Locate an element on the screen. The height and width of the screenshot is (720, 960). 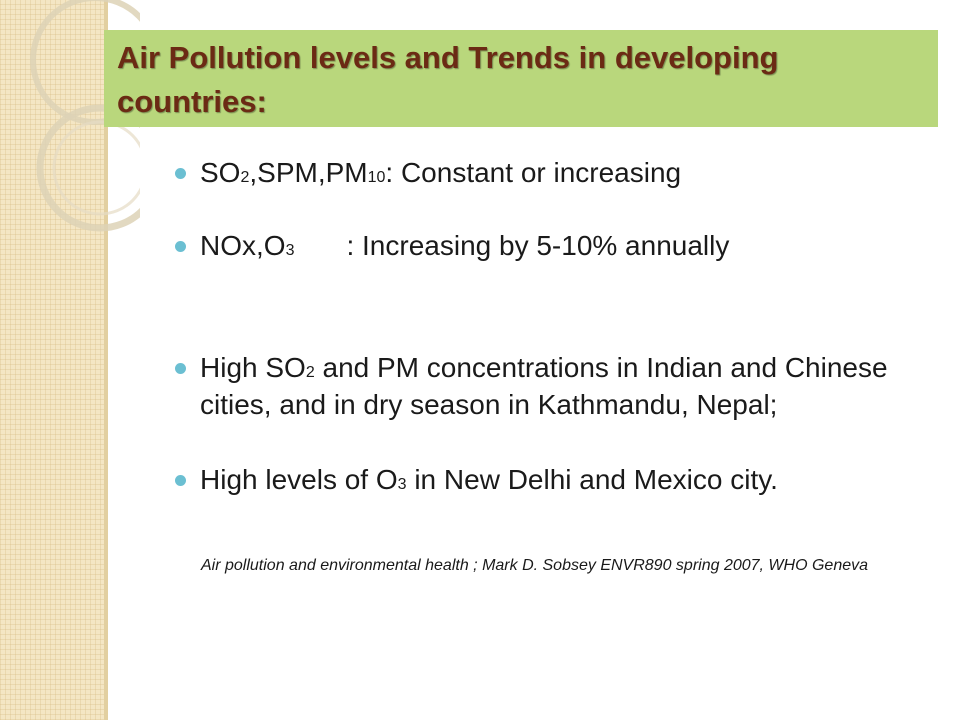
bullet-item: NOx,O3 : Increasing by 5-10% annually is located at coordinates (547, 248).